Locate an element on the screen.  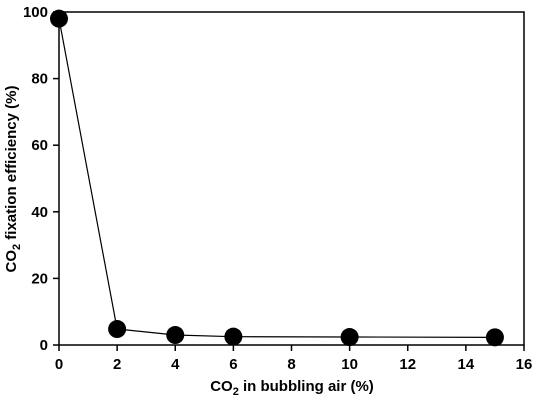
x-tick-label: 4 is located at coordinates (175, 364).